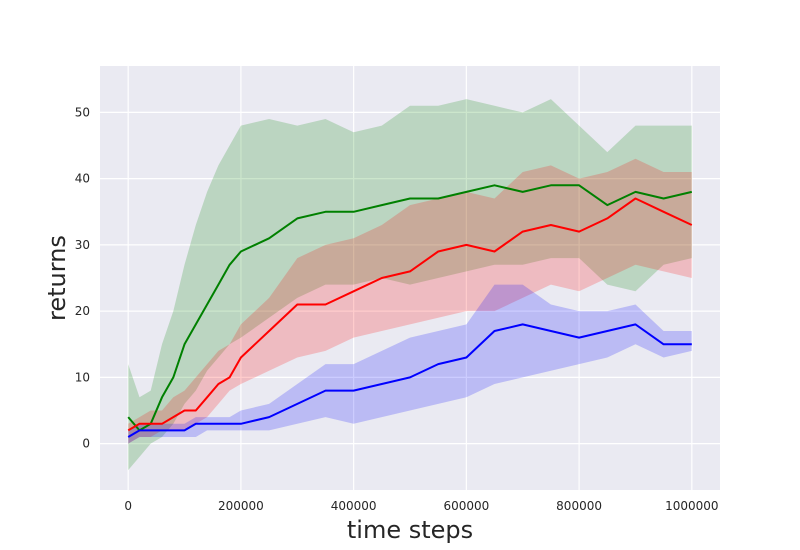  What do you see at coordinates (57, 278) in the screenshot?
I see `y-axis-label: returns` at bounding box center [57, 278].